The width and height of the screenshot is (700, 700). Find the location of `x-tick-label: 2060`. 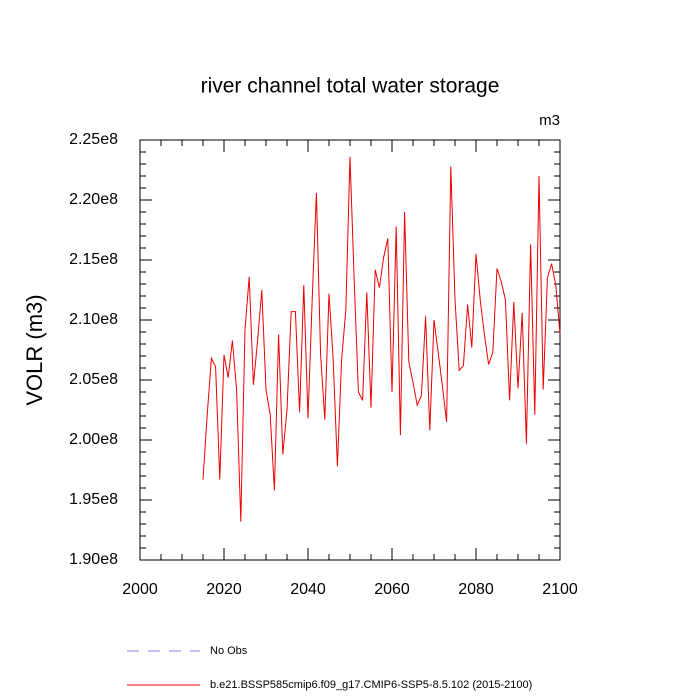

x-tick-label: 2060 is located at coordinates (392, 589).